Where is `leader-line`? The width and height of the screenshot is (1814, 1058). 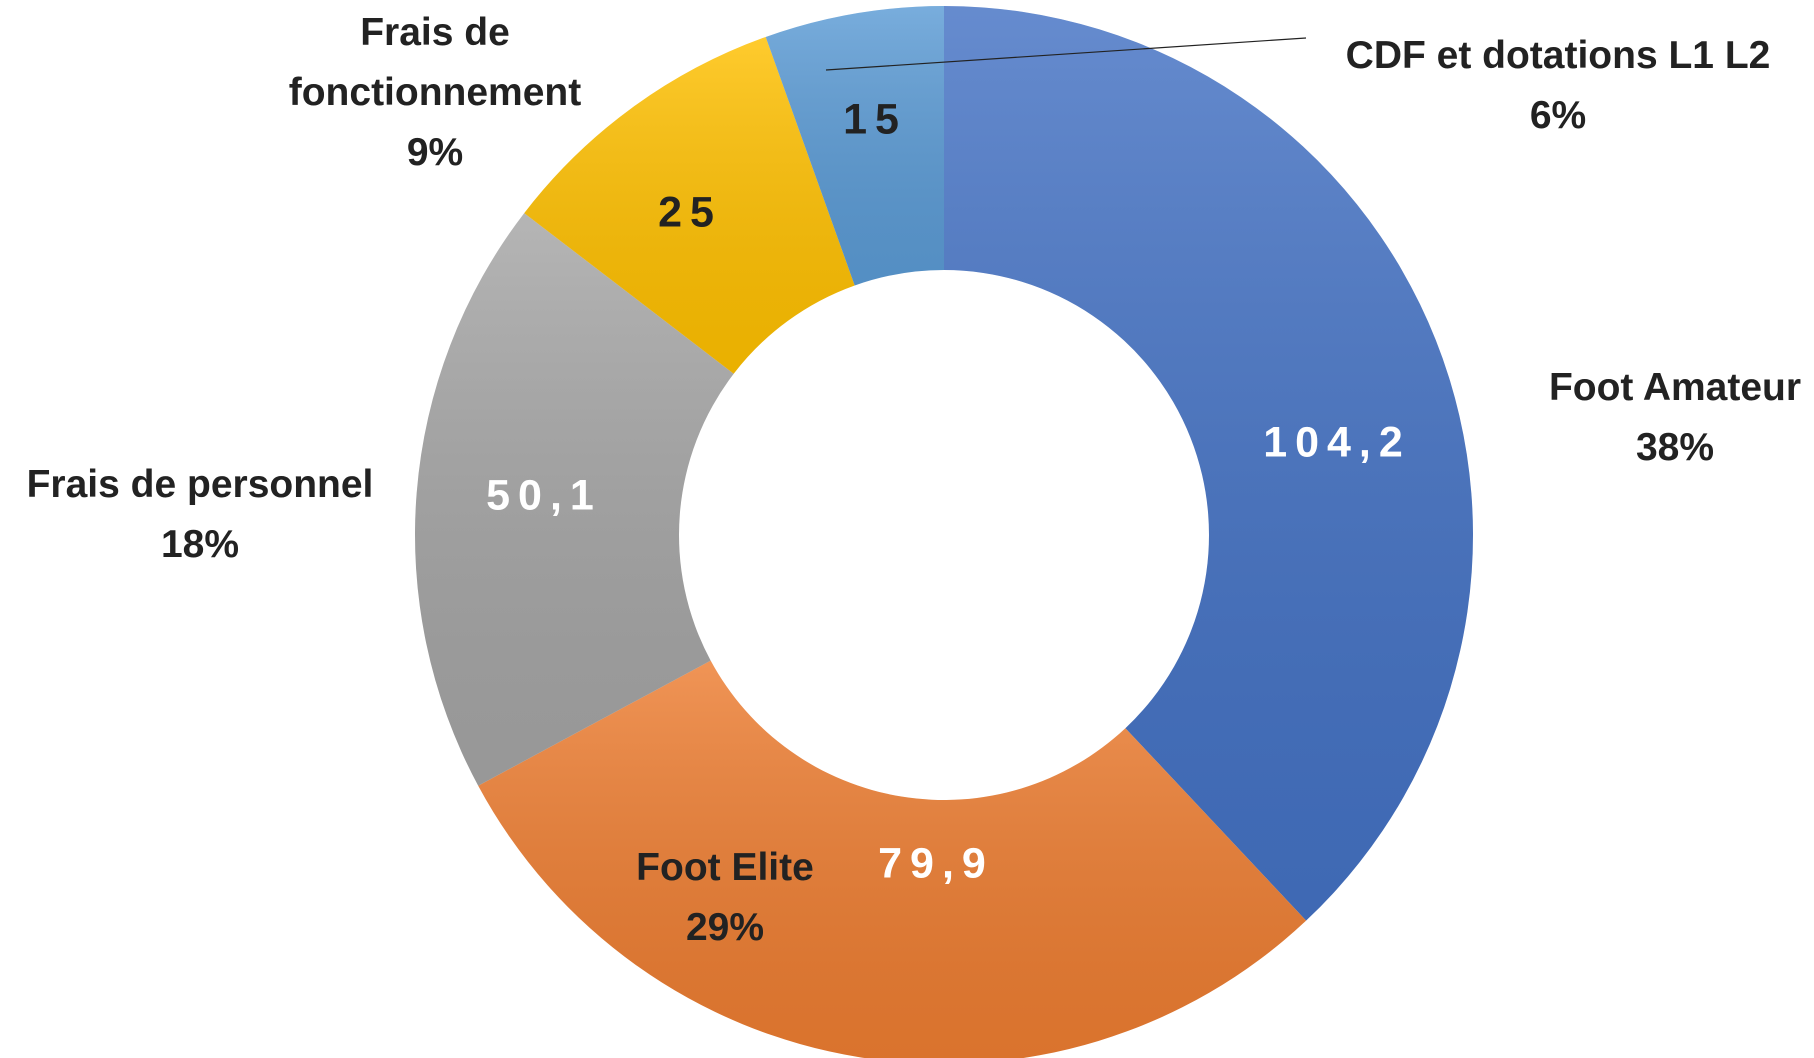 leader-line is located at coordinates (1066, 54).